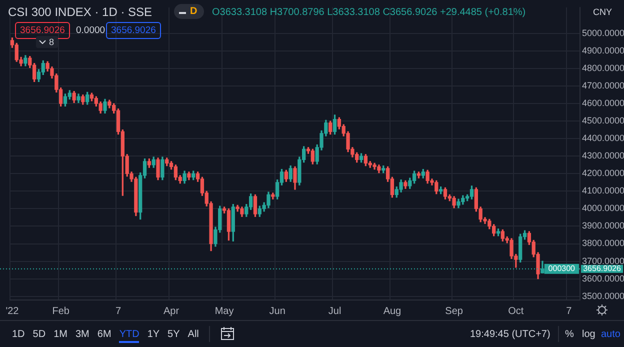 The image size is (624, 347). I want to click on y-tick-label: 4000.0000, so click(603, 208).